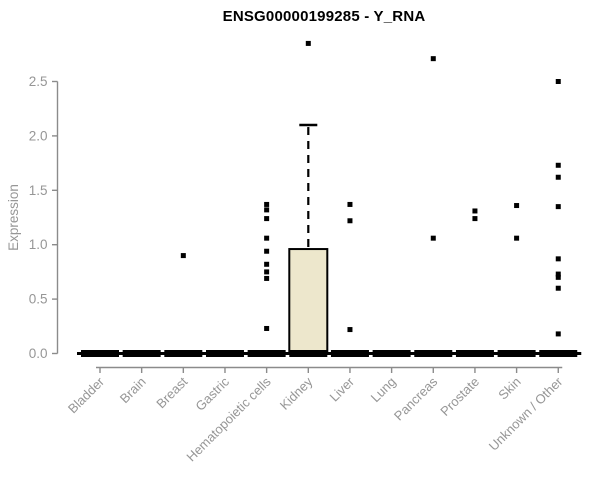 The image size is (600, 500). What do you see at coordinates (38, 353) in the screenshot?
I see `y-tick-label: 0.0` at bounding box center [38, 353].